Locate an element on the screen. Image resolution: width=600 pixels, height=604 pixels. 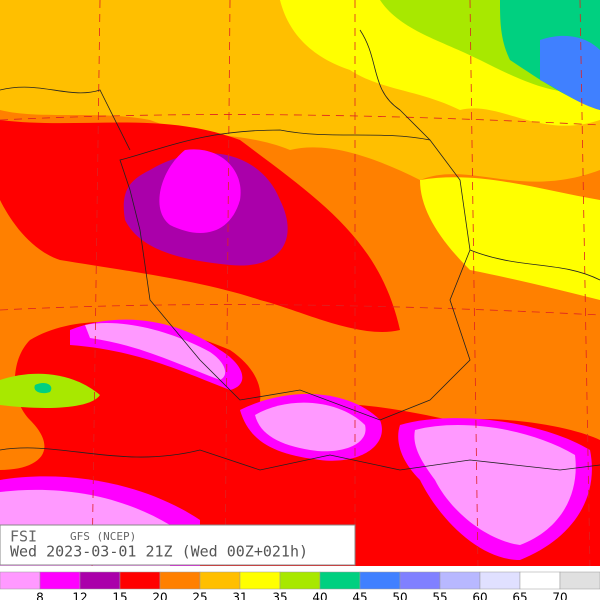
colorbar-label: 70 is located at coordinates (559, 596).